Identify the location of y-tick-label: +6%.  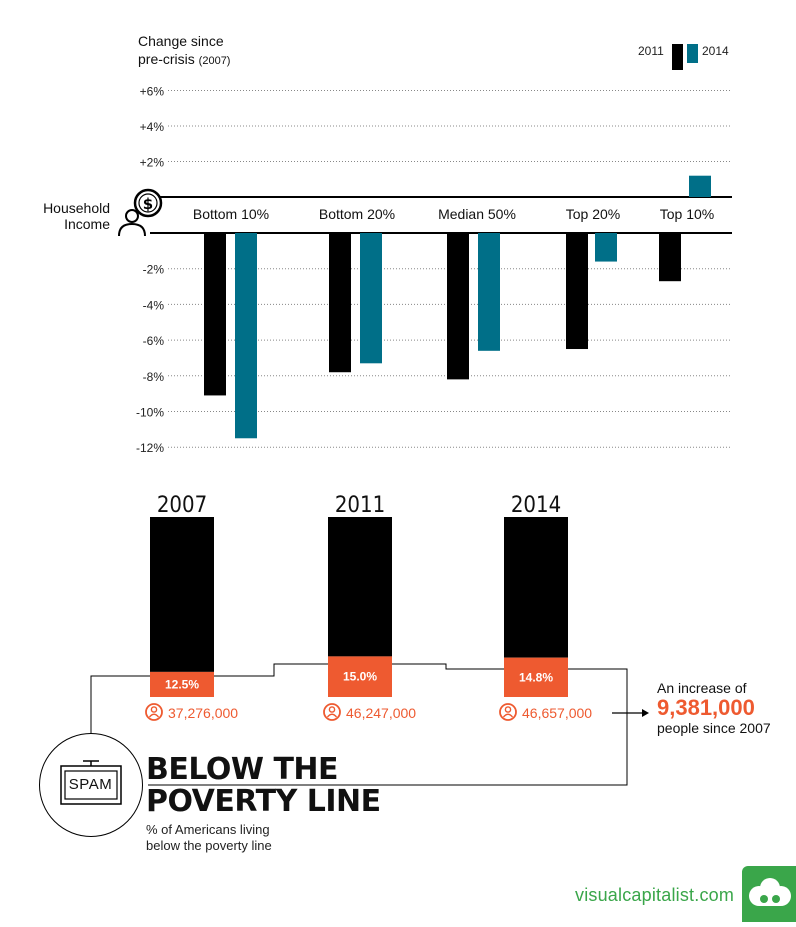
(152, 92).